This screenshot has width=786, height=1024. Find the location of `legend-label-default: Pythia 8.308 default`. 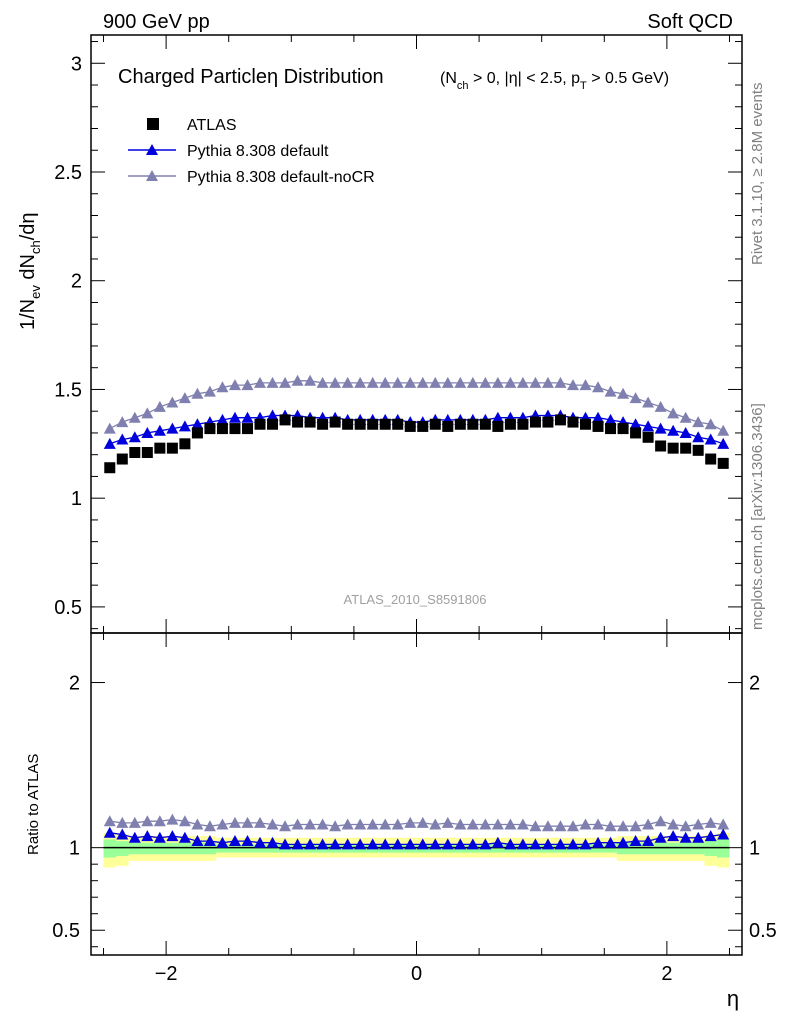

legend-label-default: Pythia 8.308 default is located at coordinates (258, 151).